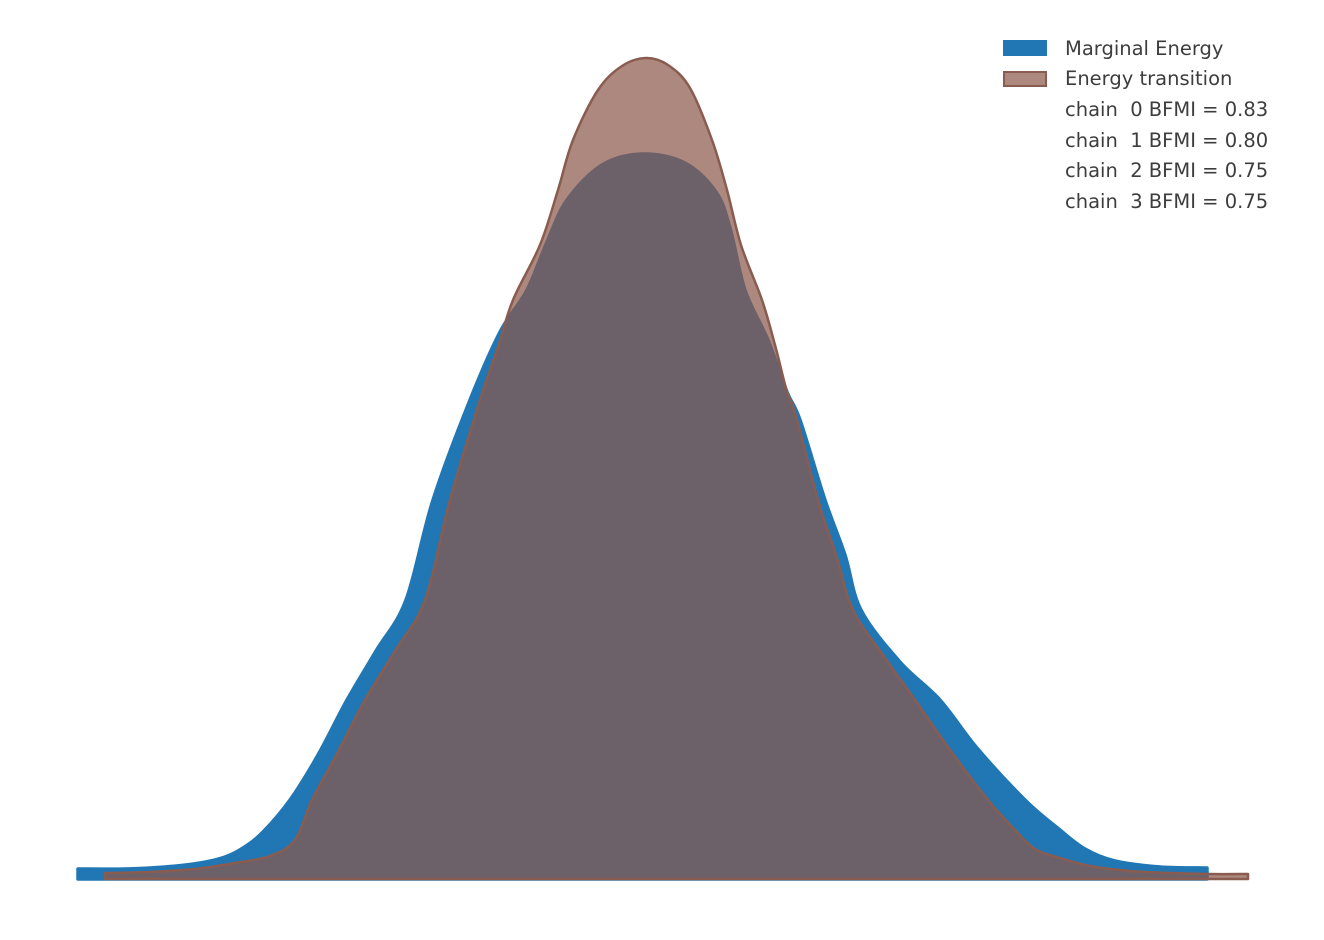 This screenshot has height=940, width=1324. Describe the element at coordinates (1025, 78) in the screenshot. I see `energy-transition-swatch-icon` at that location.